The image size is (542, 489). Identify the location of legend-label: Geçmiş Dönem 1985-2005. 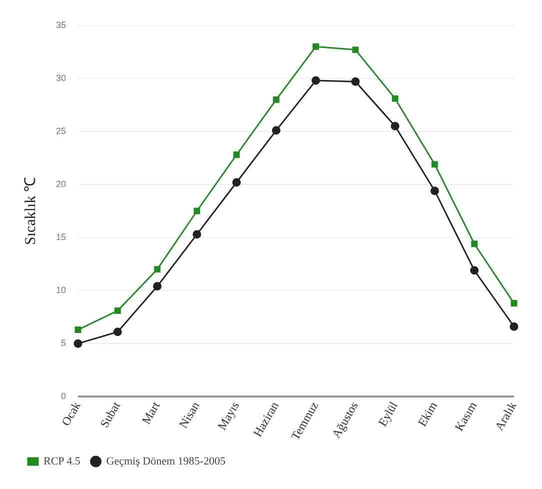
(166, 461).